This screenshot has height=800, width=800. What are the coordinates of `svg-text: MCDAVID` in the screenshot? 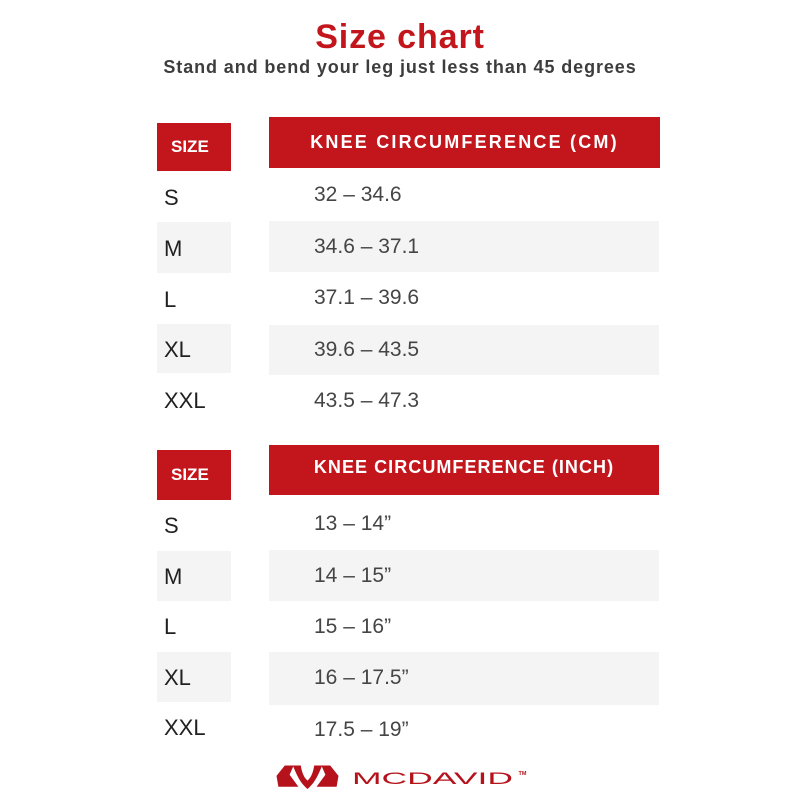 It's located at (432, 778).